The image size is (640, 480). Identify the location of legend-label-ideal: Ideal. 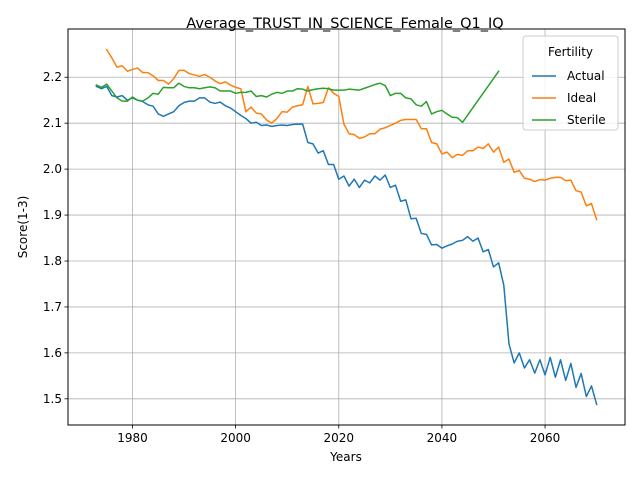
(581, 98).